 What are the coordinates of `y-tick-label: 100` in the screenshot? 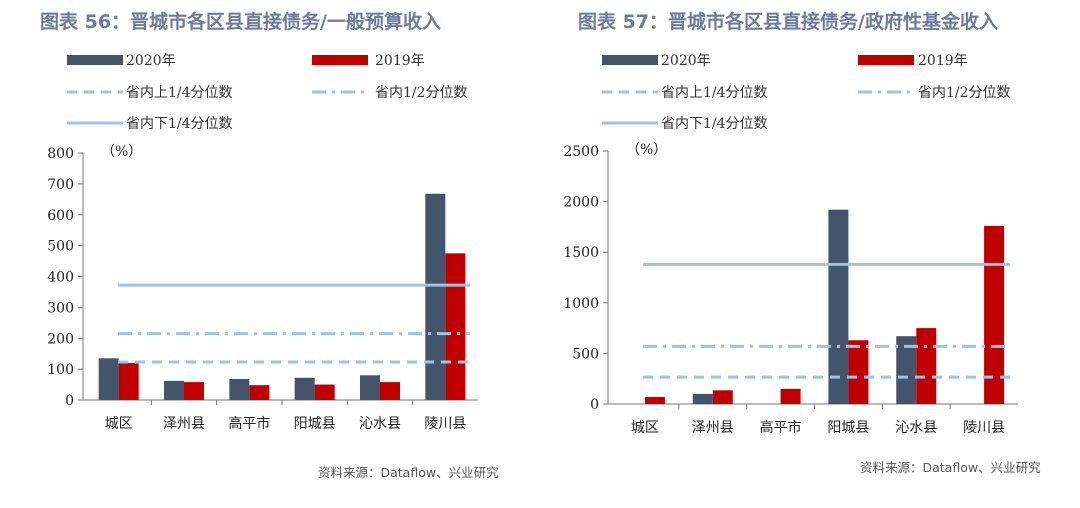 It's located at (60, 370).